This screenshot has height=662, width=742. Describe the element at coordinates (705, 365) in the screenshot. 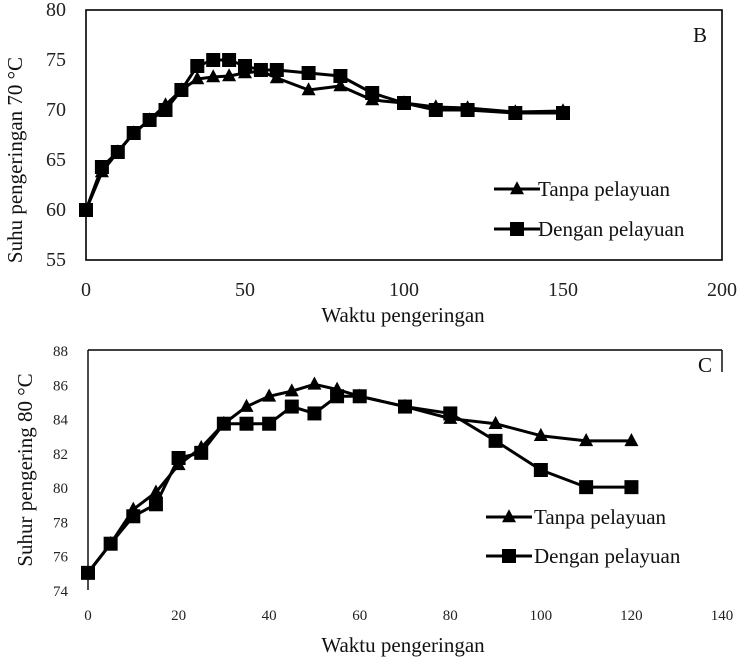

I see `panel-label: C` at that location.